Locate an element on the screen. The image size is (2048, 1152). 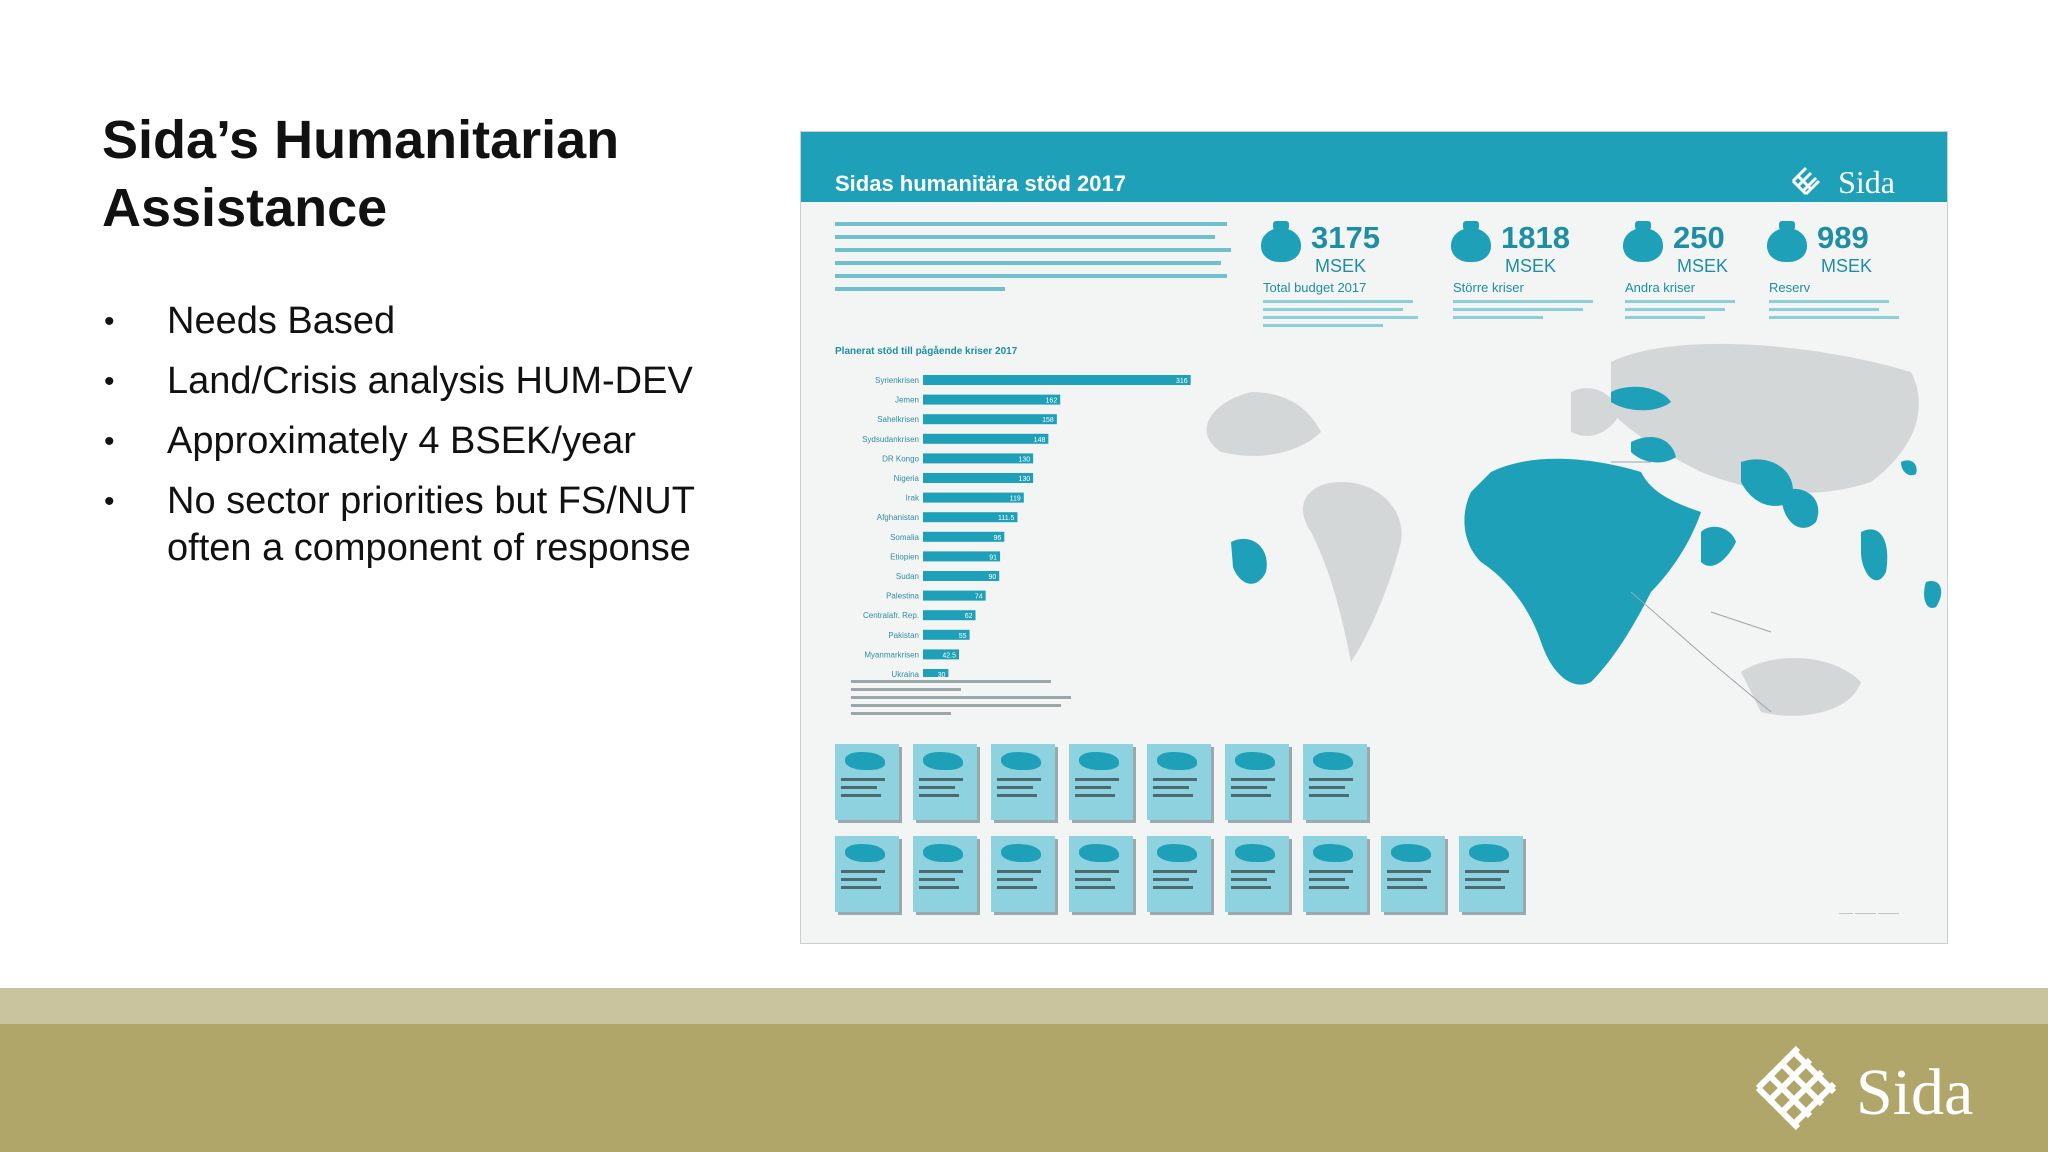
sida-footer-logo: Sida is located at coordinates (1864, 1088).